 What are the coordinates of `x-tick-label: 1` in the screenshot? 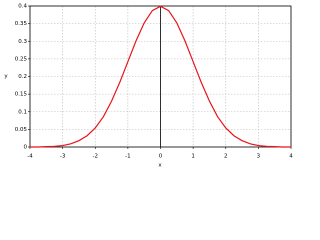 It's located at (193, 157).